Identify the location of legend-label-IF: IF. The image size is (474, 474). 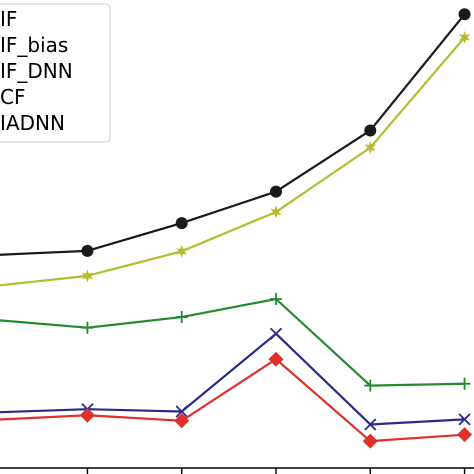
(8, 19).